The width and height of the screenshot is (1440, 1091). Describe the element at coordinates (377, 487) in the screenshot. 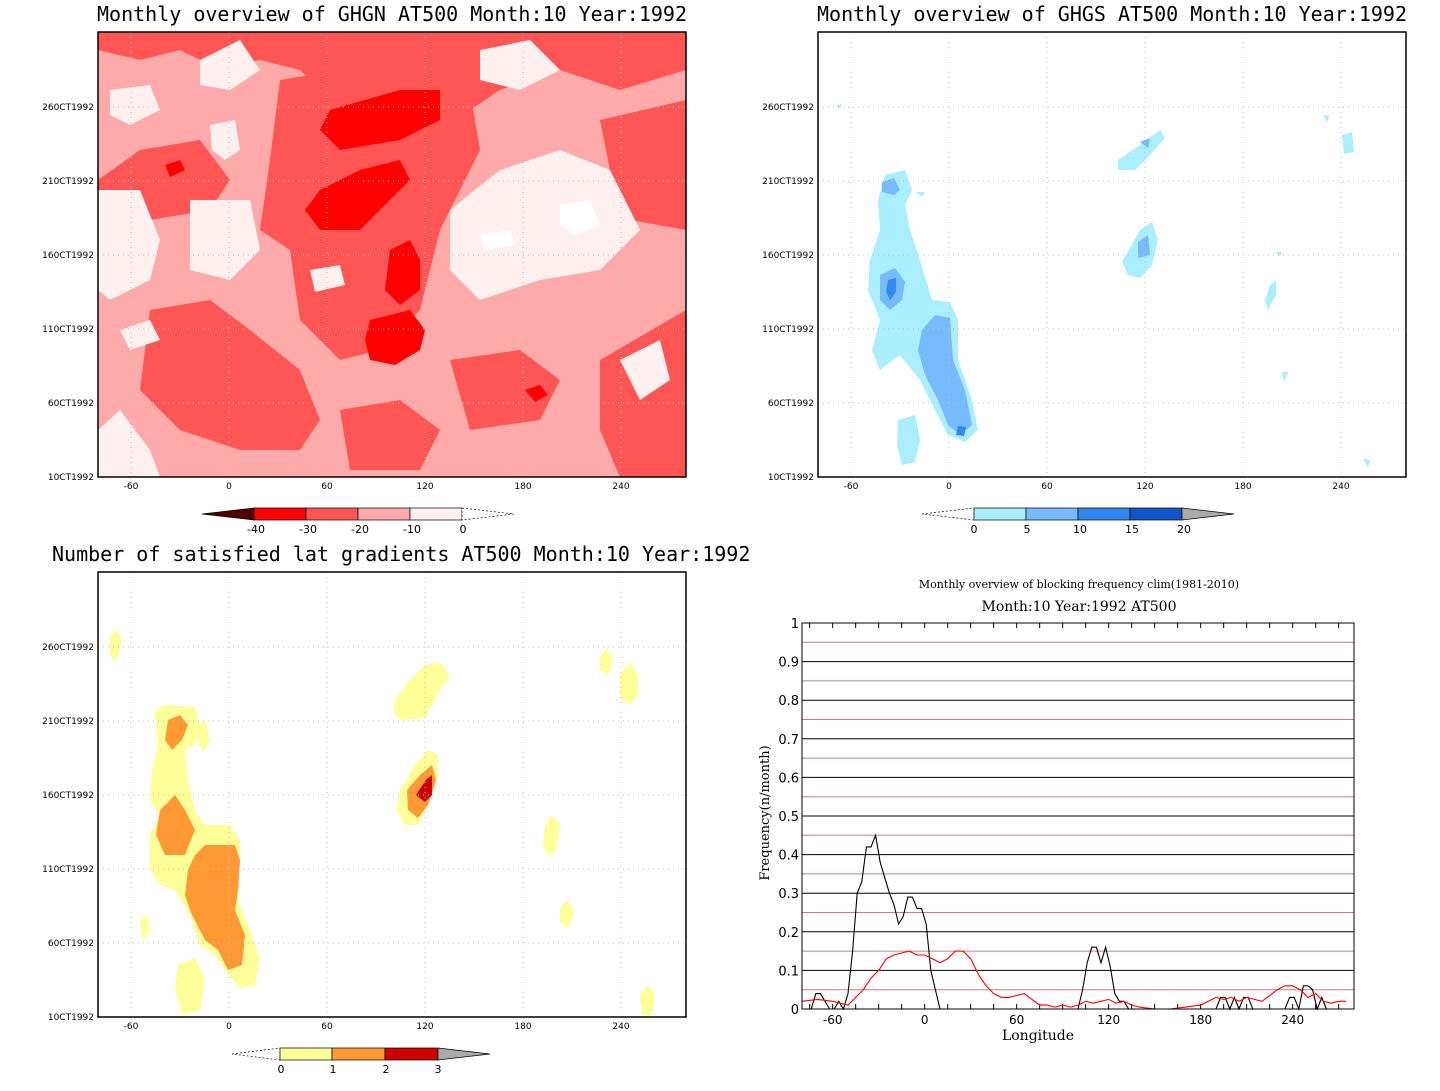

I see `ghgn-x-axis: -60 0 60 120 180 240` at that location.